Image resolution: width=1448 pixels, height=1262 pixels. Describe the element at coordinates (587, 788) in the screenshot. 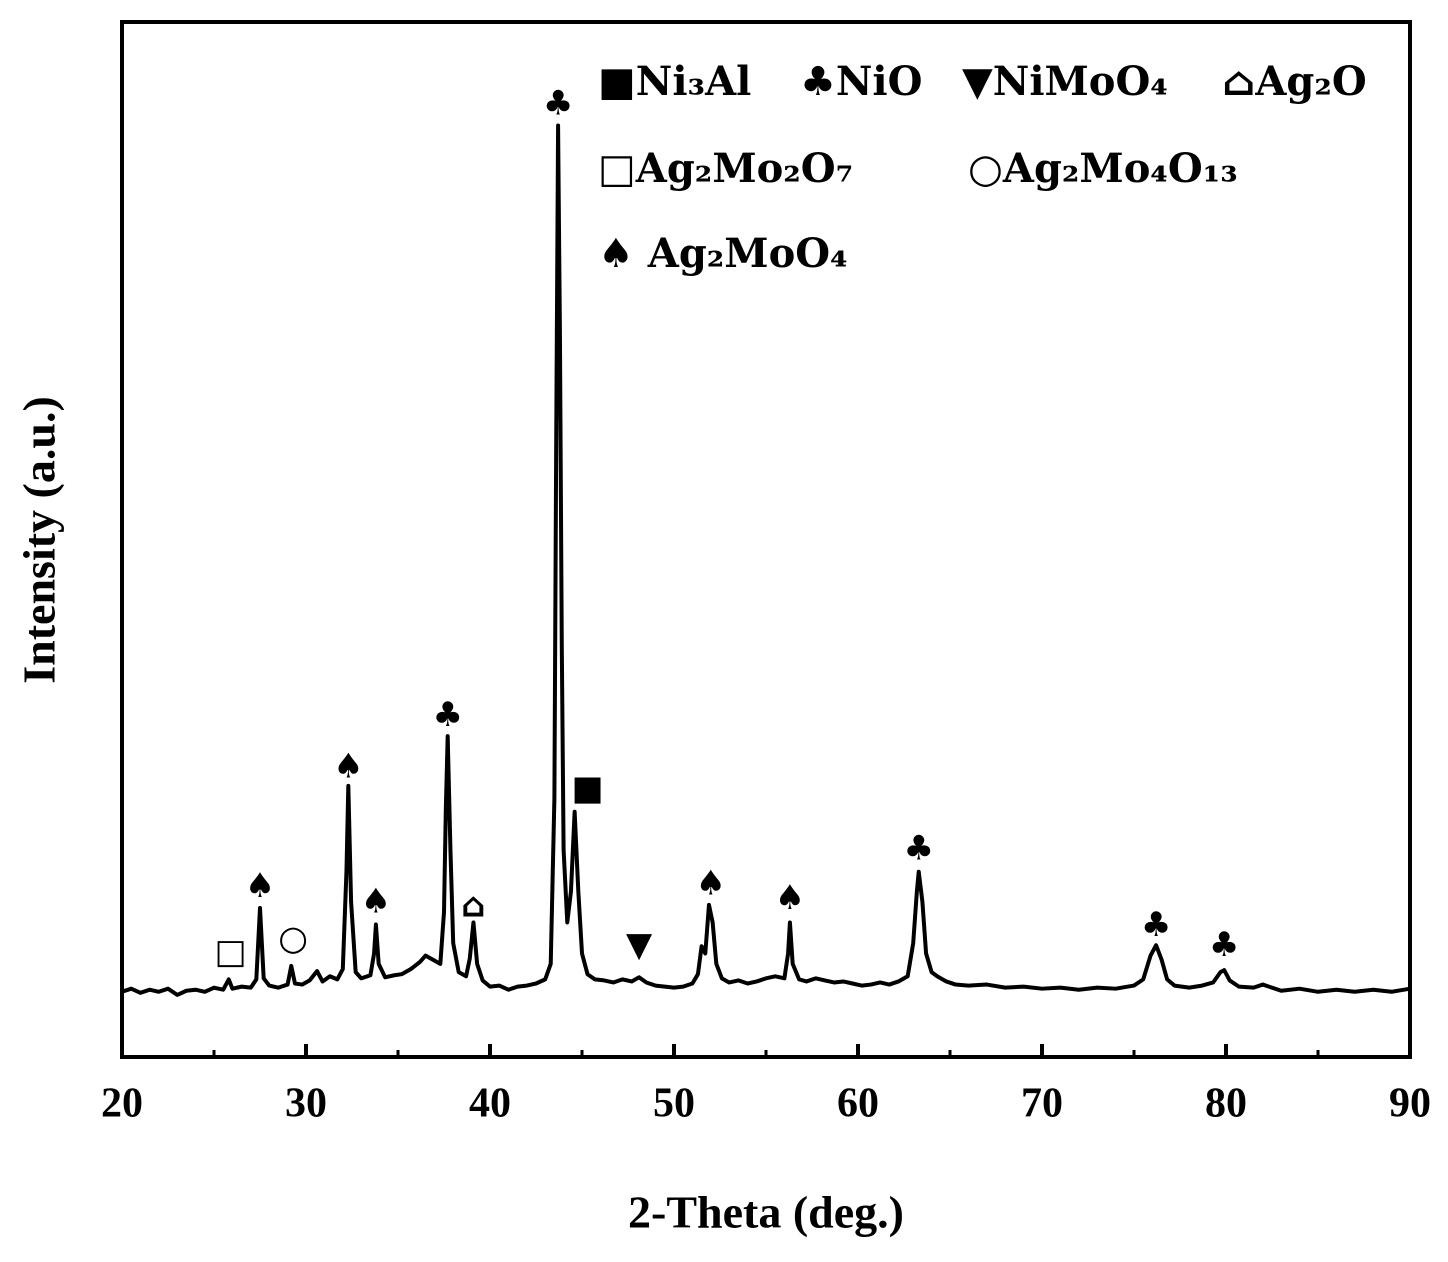

I see `peak-marker: ■` at that location.